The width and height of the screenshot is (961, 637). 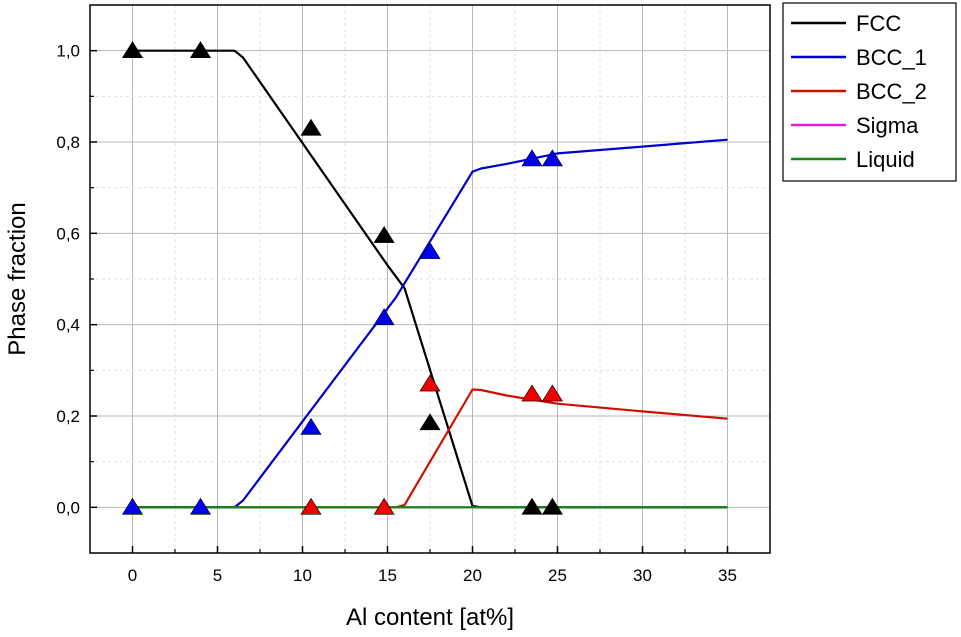 I want to click on y-tick-label: 0,2, so click(x=68, y=416).